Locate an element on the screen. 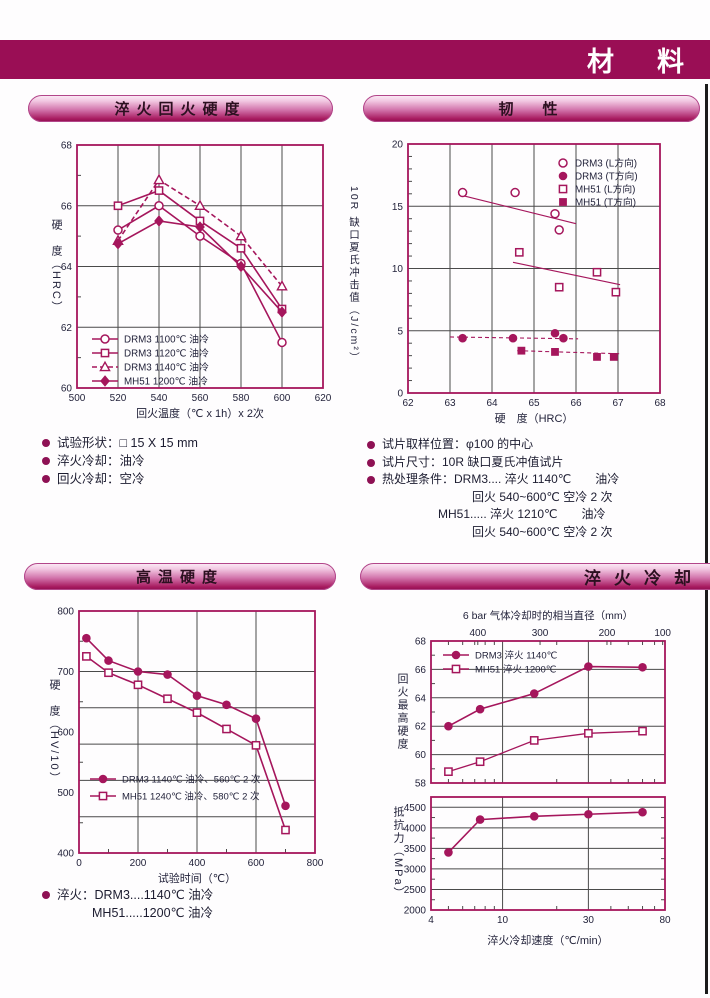 This screenshot has height=998, width=710. chart-text: 540 is located at coordinates (159, 398).